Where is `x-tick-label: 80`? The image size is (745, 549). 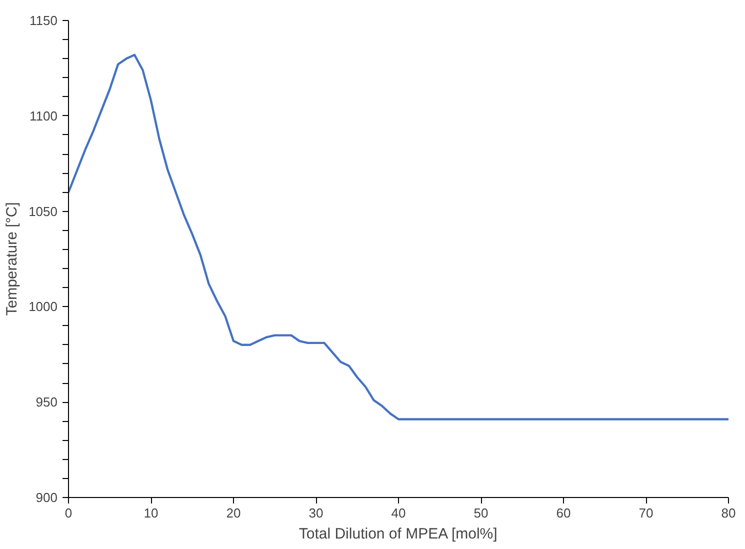
x-tick-label: 80 is located at coordinates (728, 513).